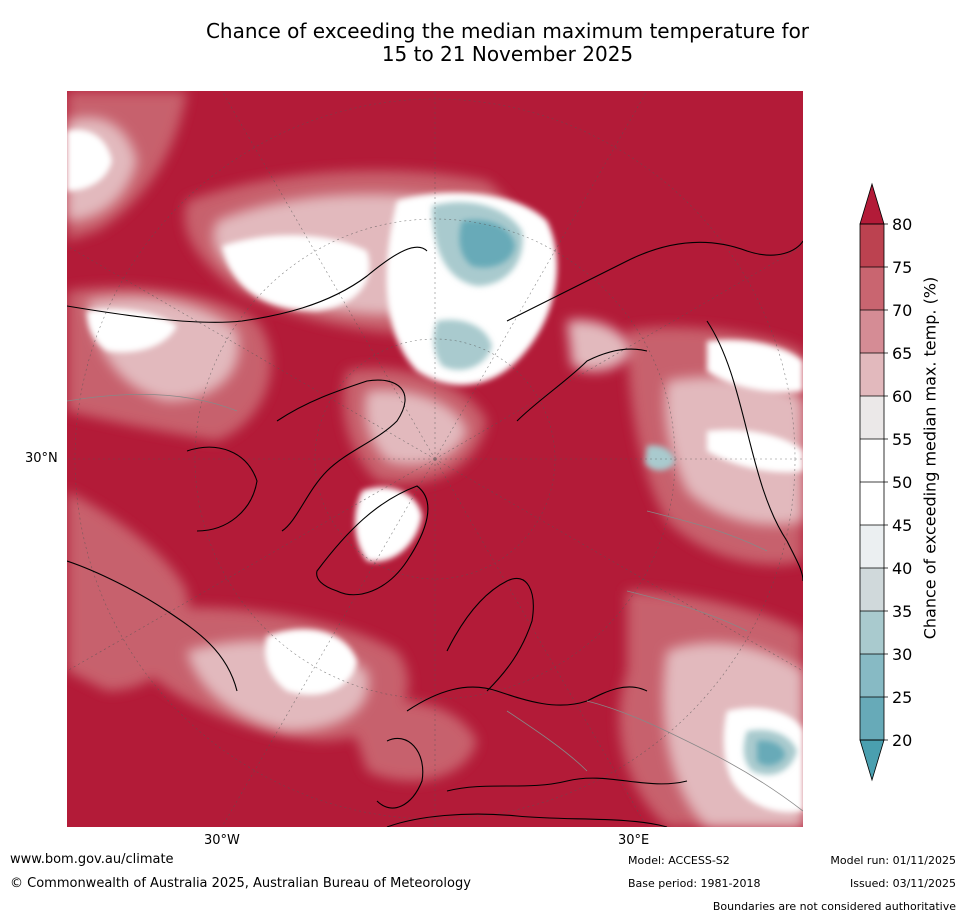  What do you see at coordinates (902, 439) in the screenshot?
I see `colorbar-tick-label-55: 55` at bounding box center [902, 439].